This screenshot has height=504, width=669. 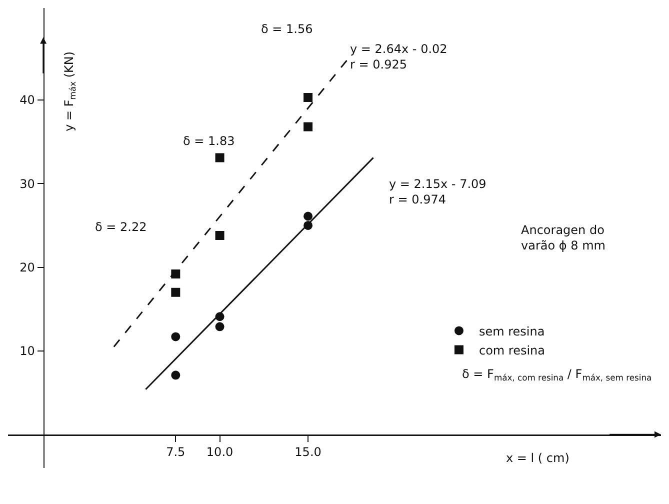 What do you see at coordinates (27, 267) in the screenshot?
I see `y-tick-label: 20` at bounding box center [27, 267].